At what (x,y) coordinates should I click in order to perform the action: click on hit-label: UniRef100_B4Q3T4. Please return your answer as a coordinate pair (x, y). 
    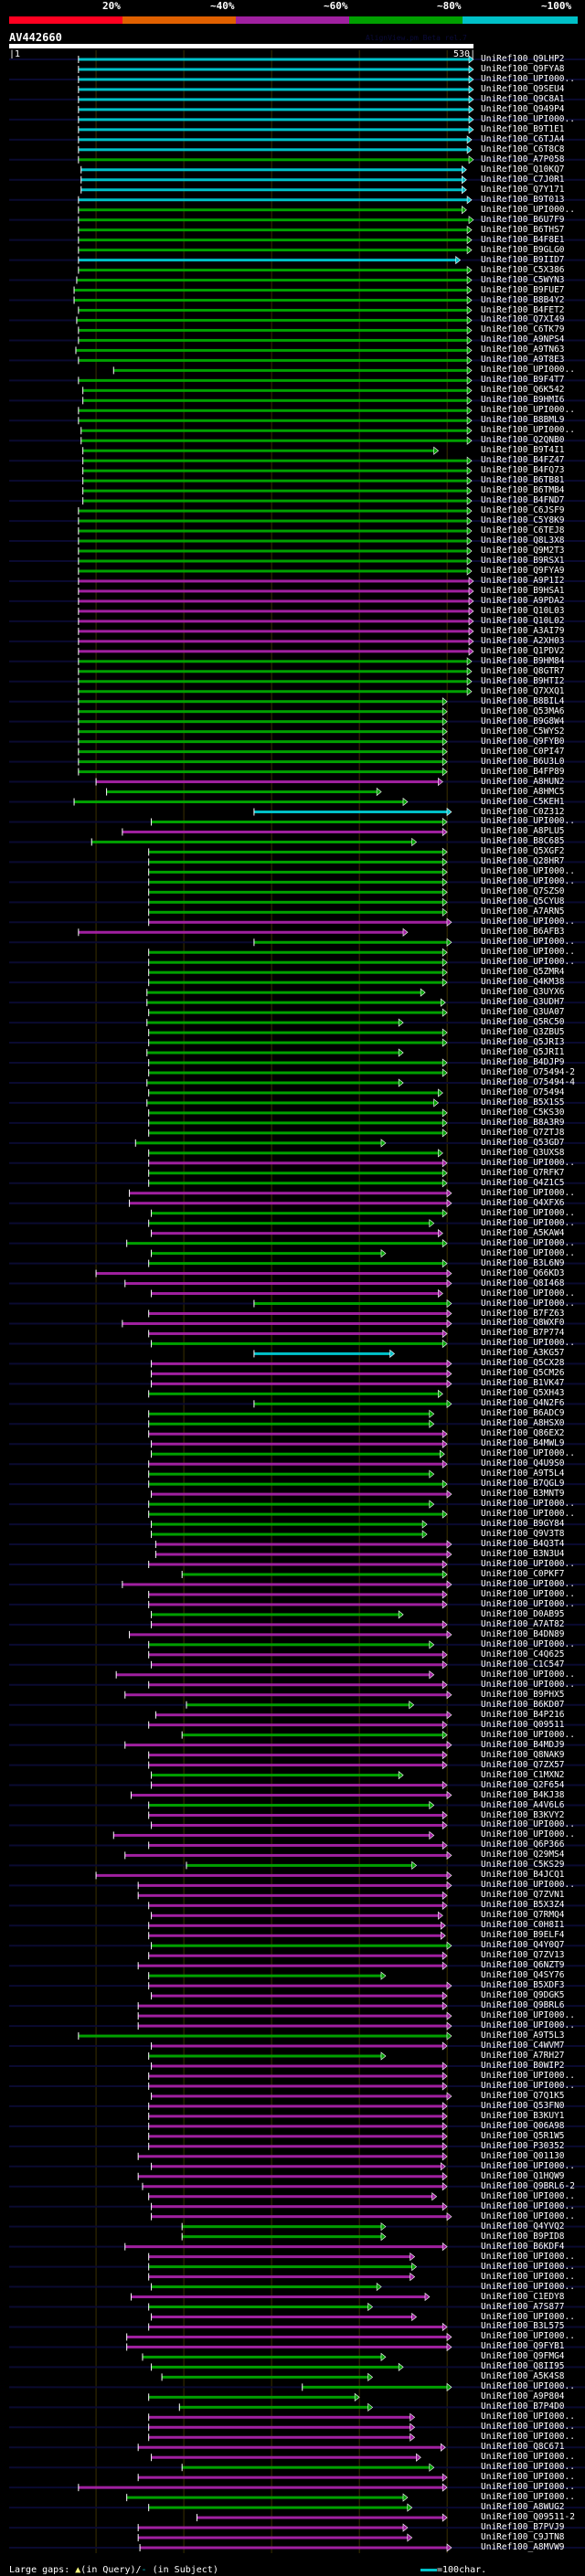
    Looking at the image, I should click on (523, 1544).